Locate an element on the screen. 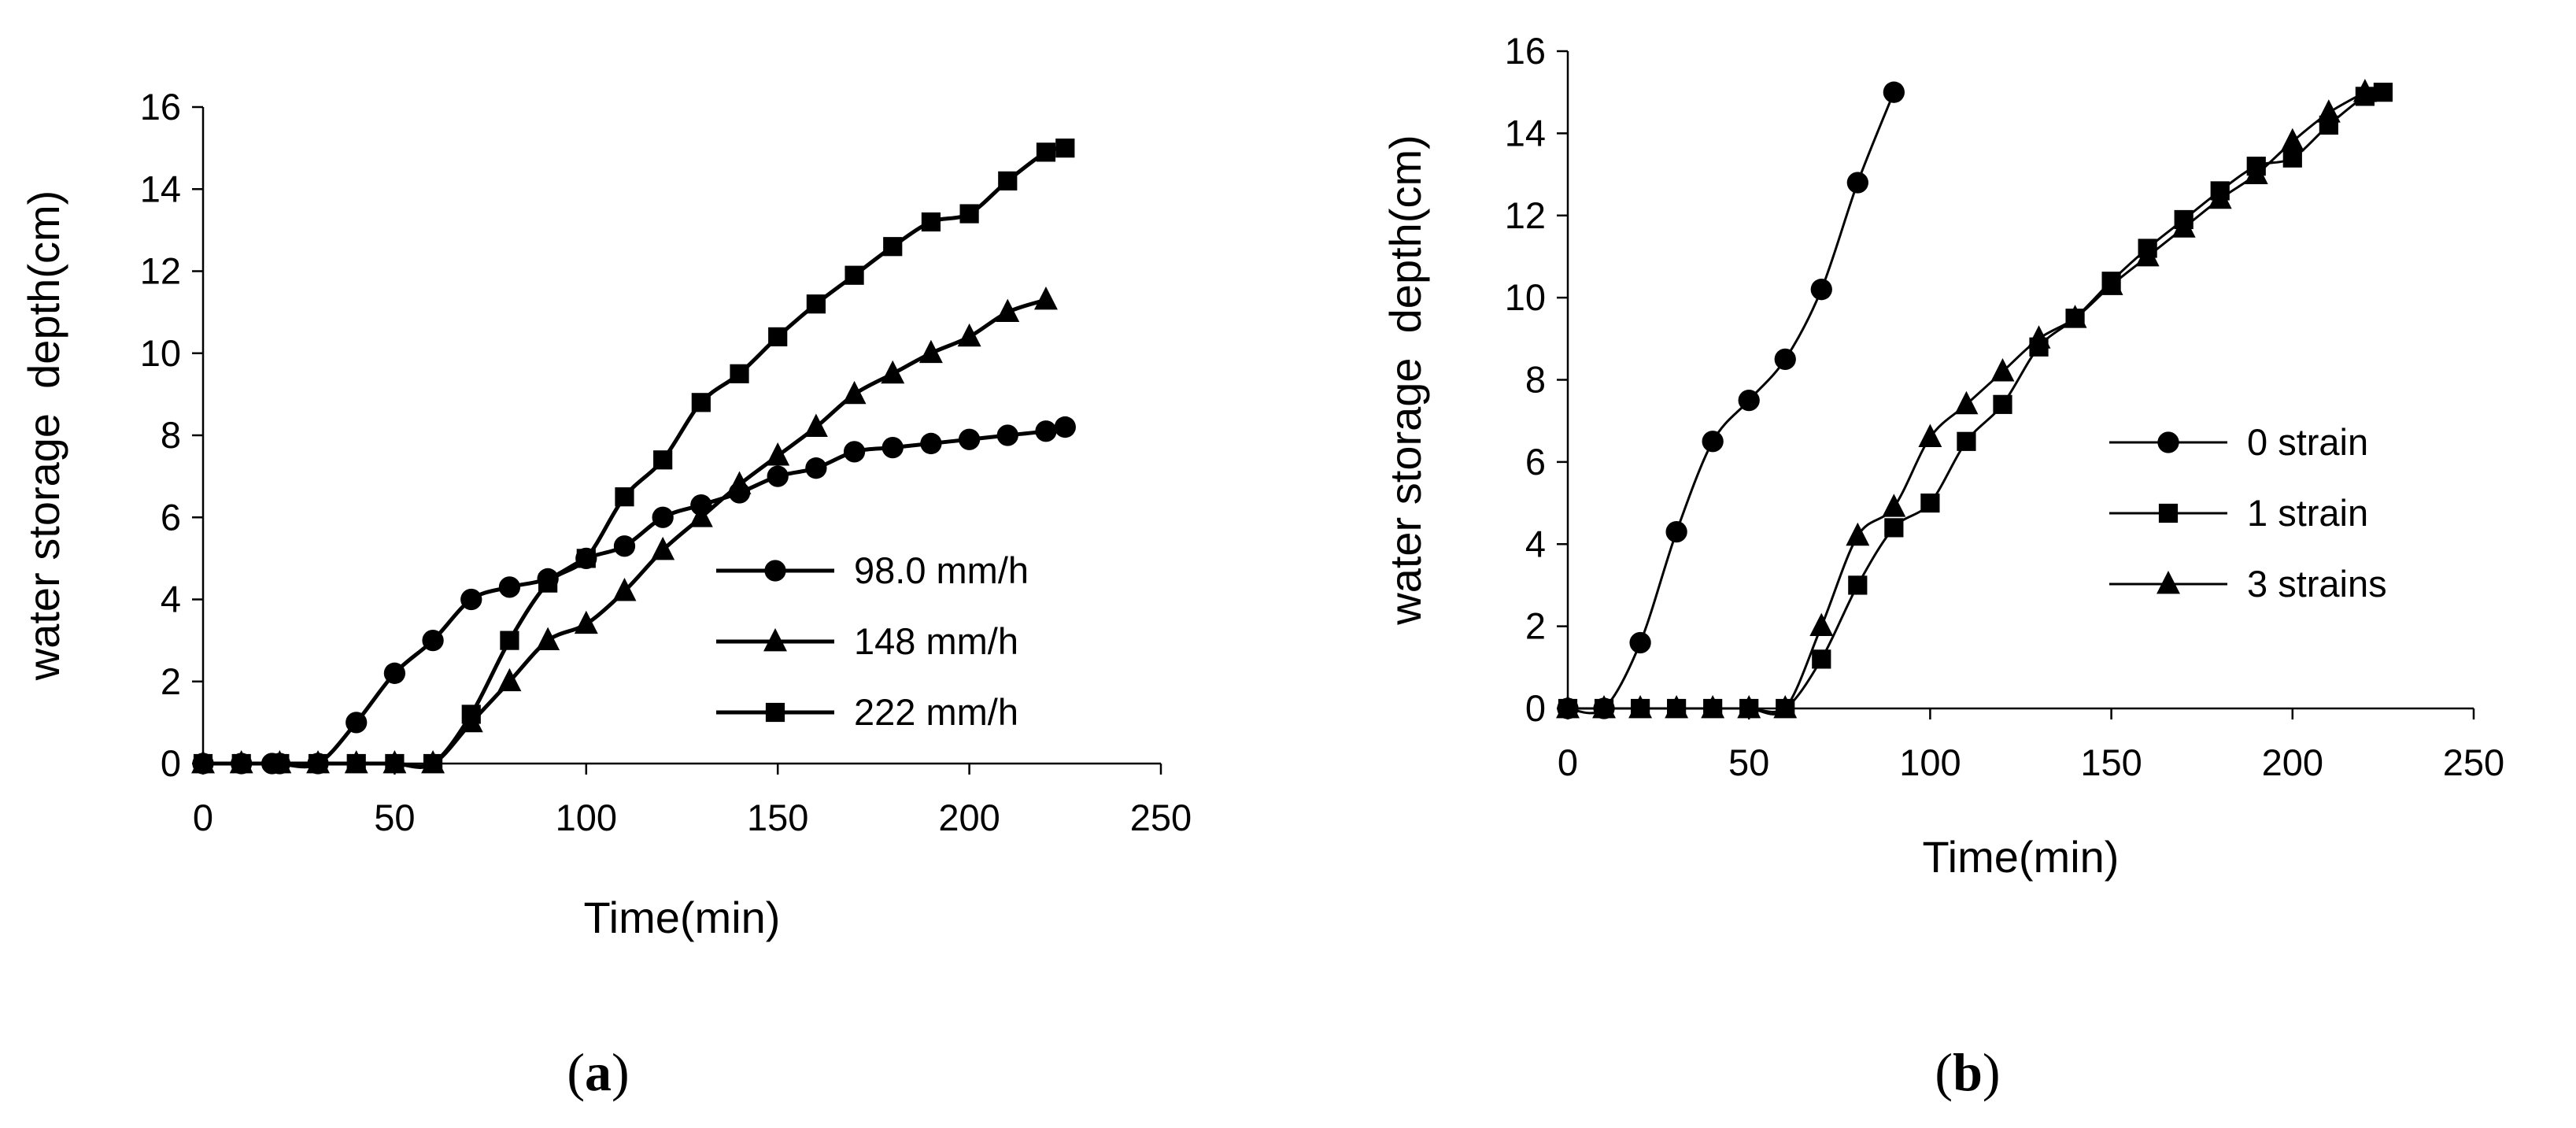 The width and height of the screenshot is (2576, 1128). pa-x-tick-label: 100 is located at coordinates (586, 817).